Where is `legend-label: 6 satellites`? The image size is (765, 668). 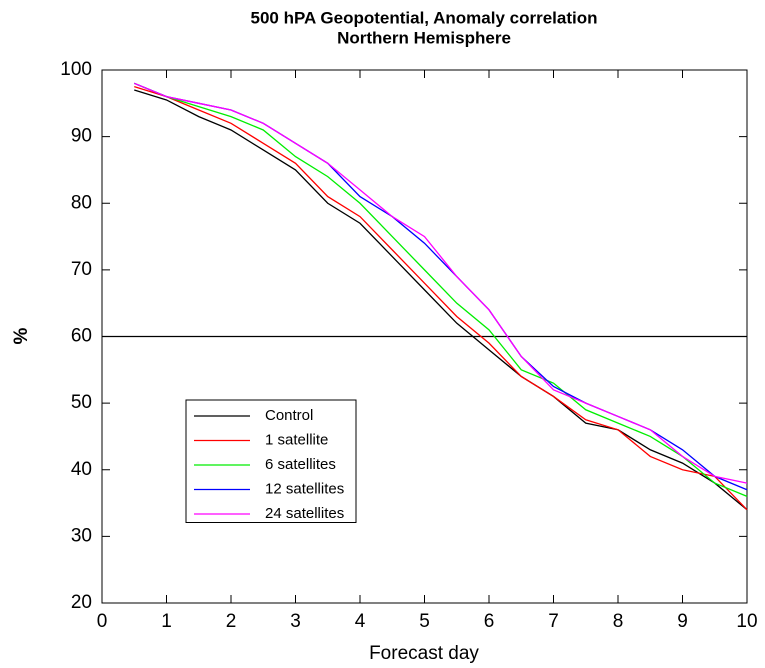 legend-label: 6 satellites is located at coordinates (300, 464).